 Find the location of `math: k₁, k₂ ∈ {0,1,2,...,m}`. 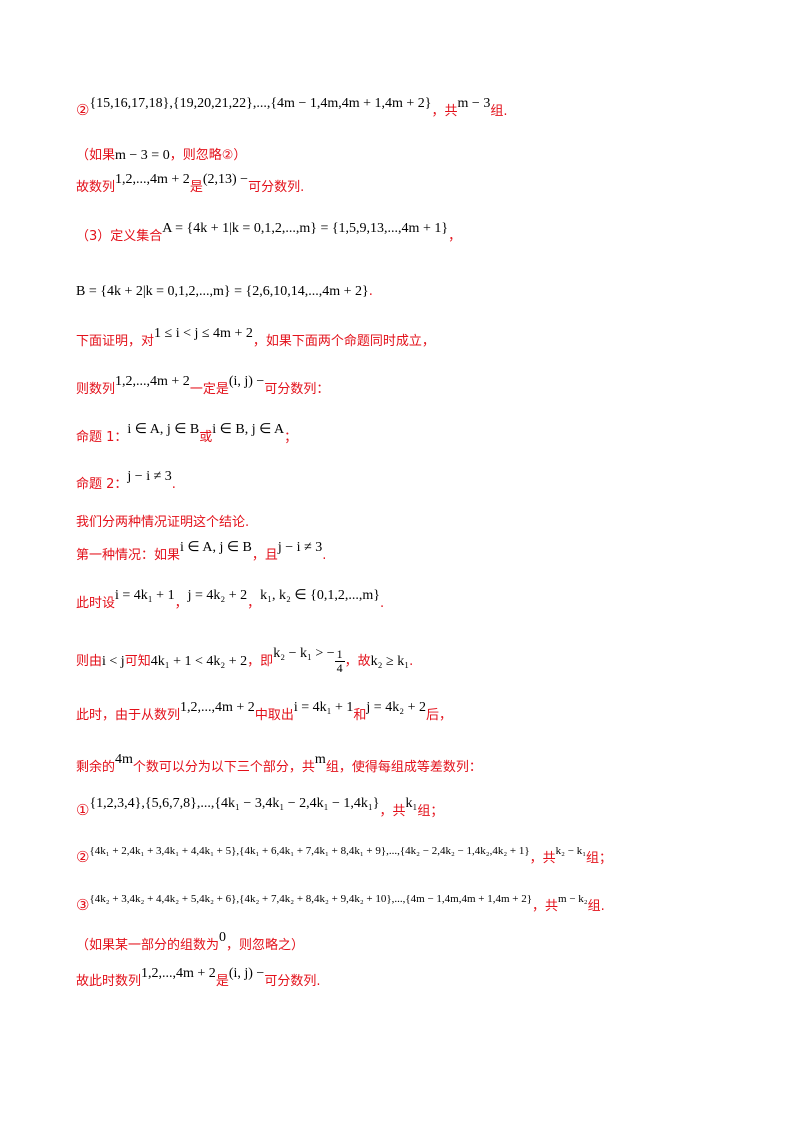

math: k₁, k₂ ∈ {0,1,2,...,m} is located at coordinates (320, 595).